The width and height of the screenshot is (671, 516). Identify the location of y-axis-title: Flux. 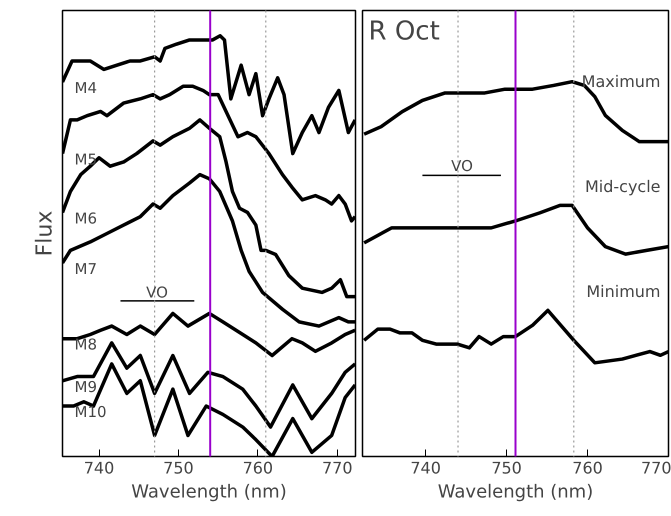
(45, 233).